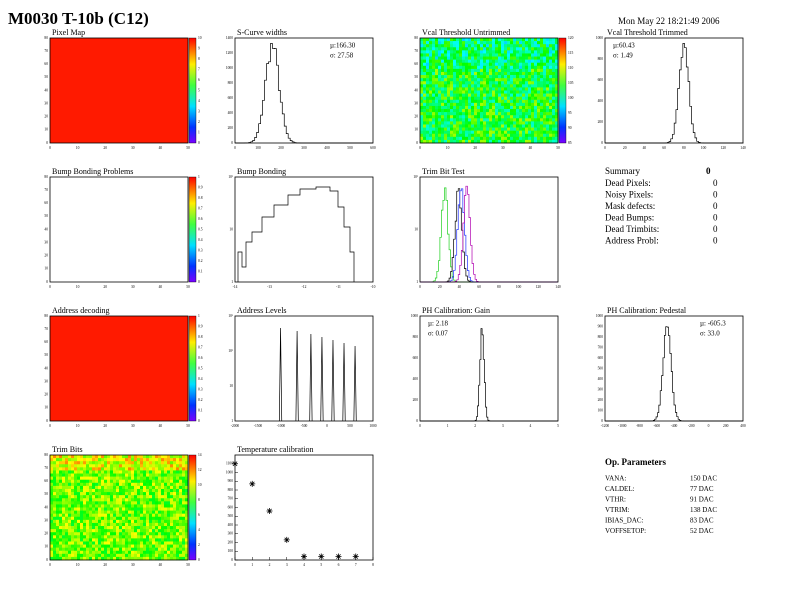  I want to click on z-tick-label: 0, so click(199, 282).